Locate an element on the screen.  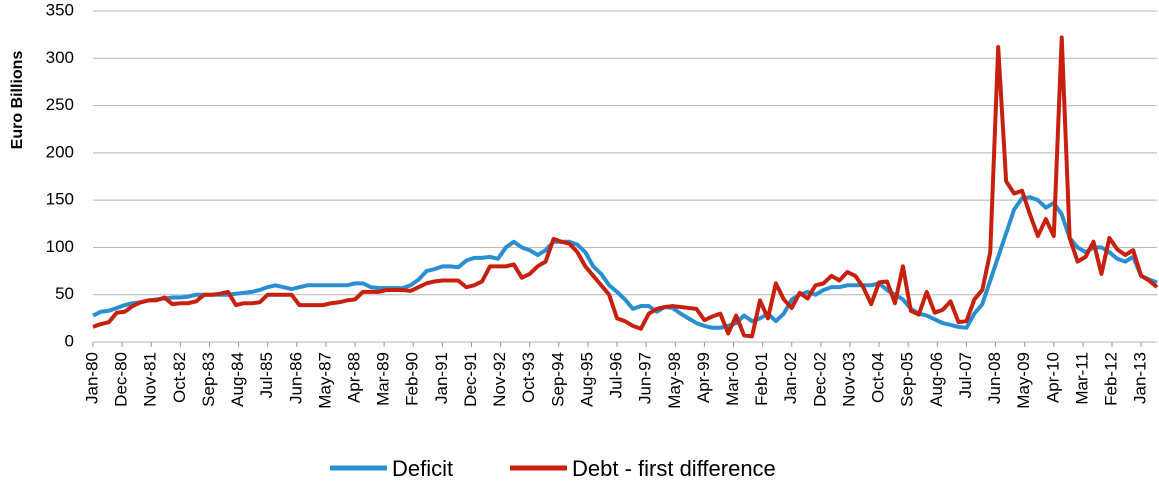
x-tick-label: Oct-93 is located at coordinates (528, 377).